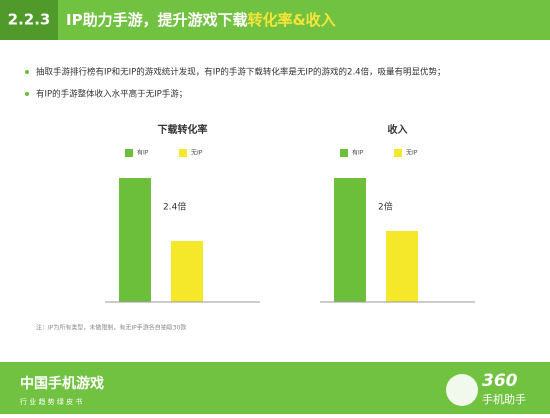 Image resolution: width=550 pixels, height=418 pixels. I want to click on header-bar, so click(275, 20).